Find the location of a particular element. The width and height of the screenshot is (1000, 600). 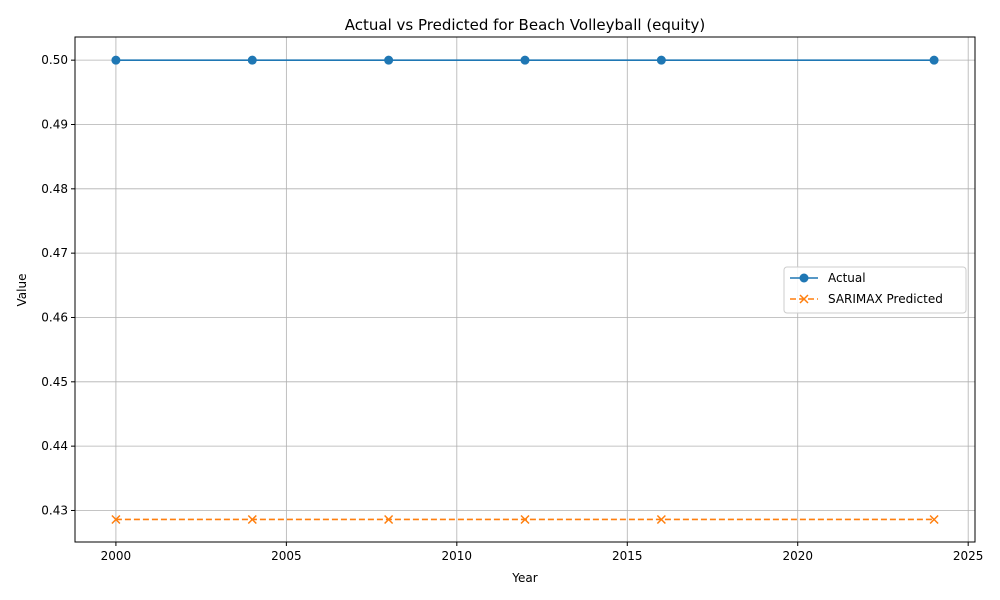

legend-item: Actual is located at coordinates (828, 278).